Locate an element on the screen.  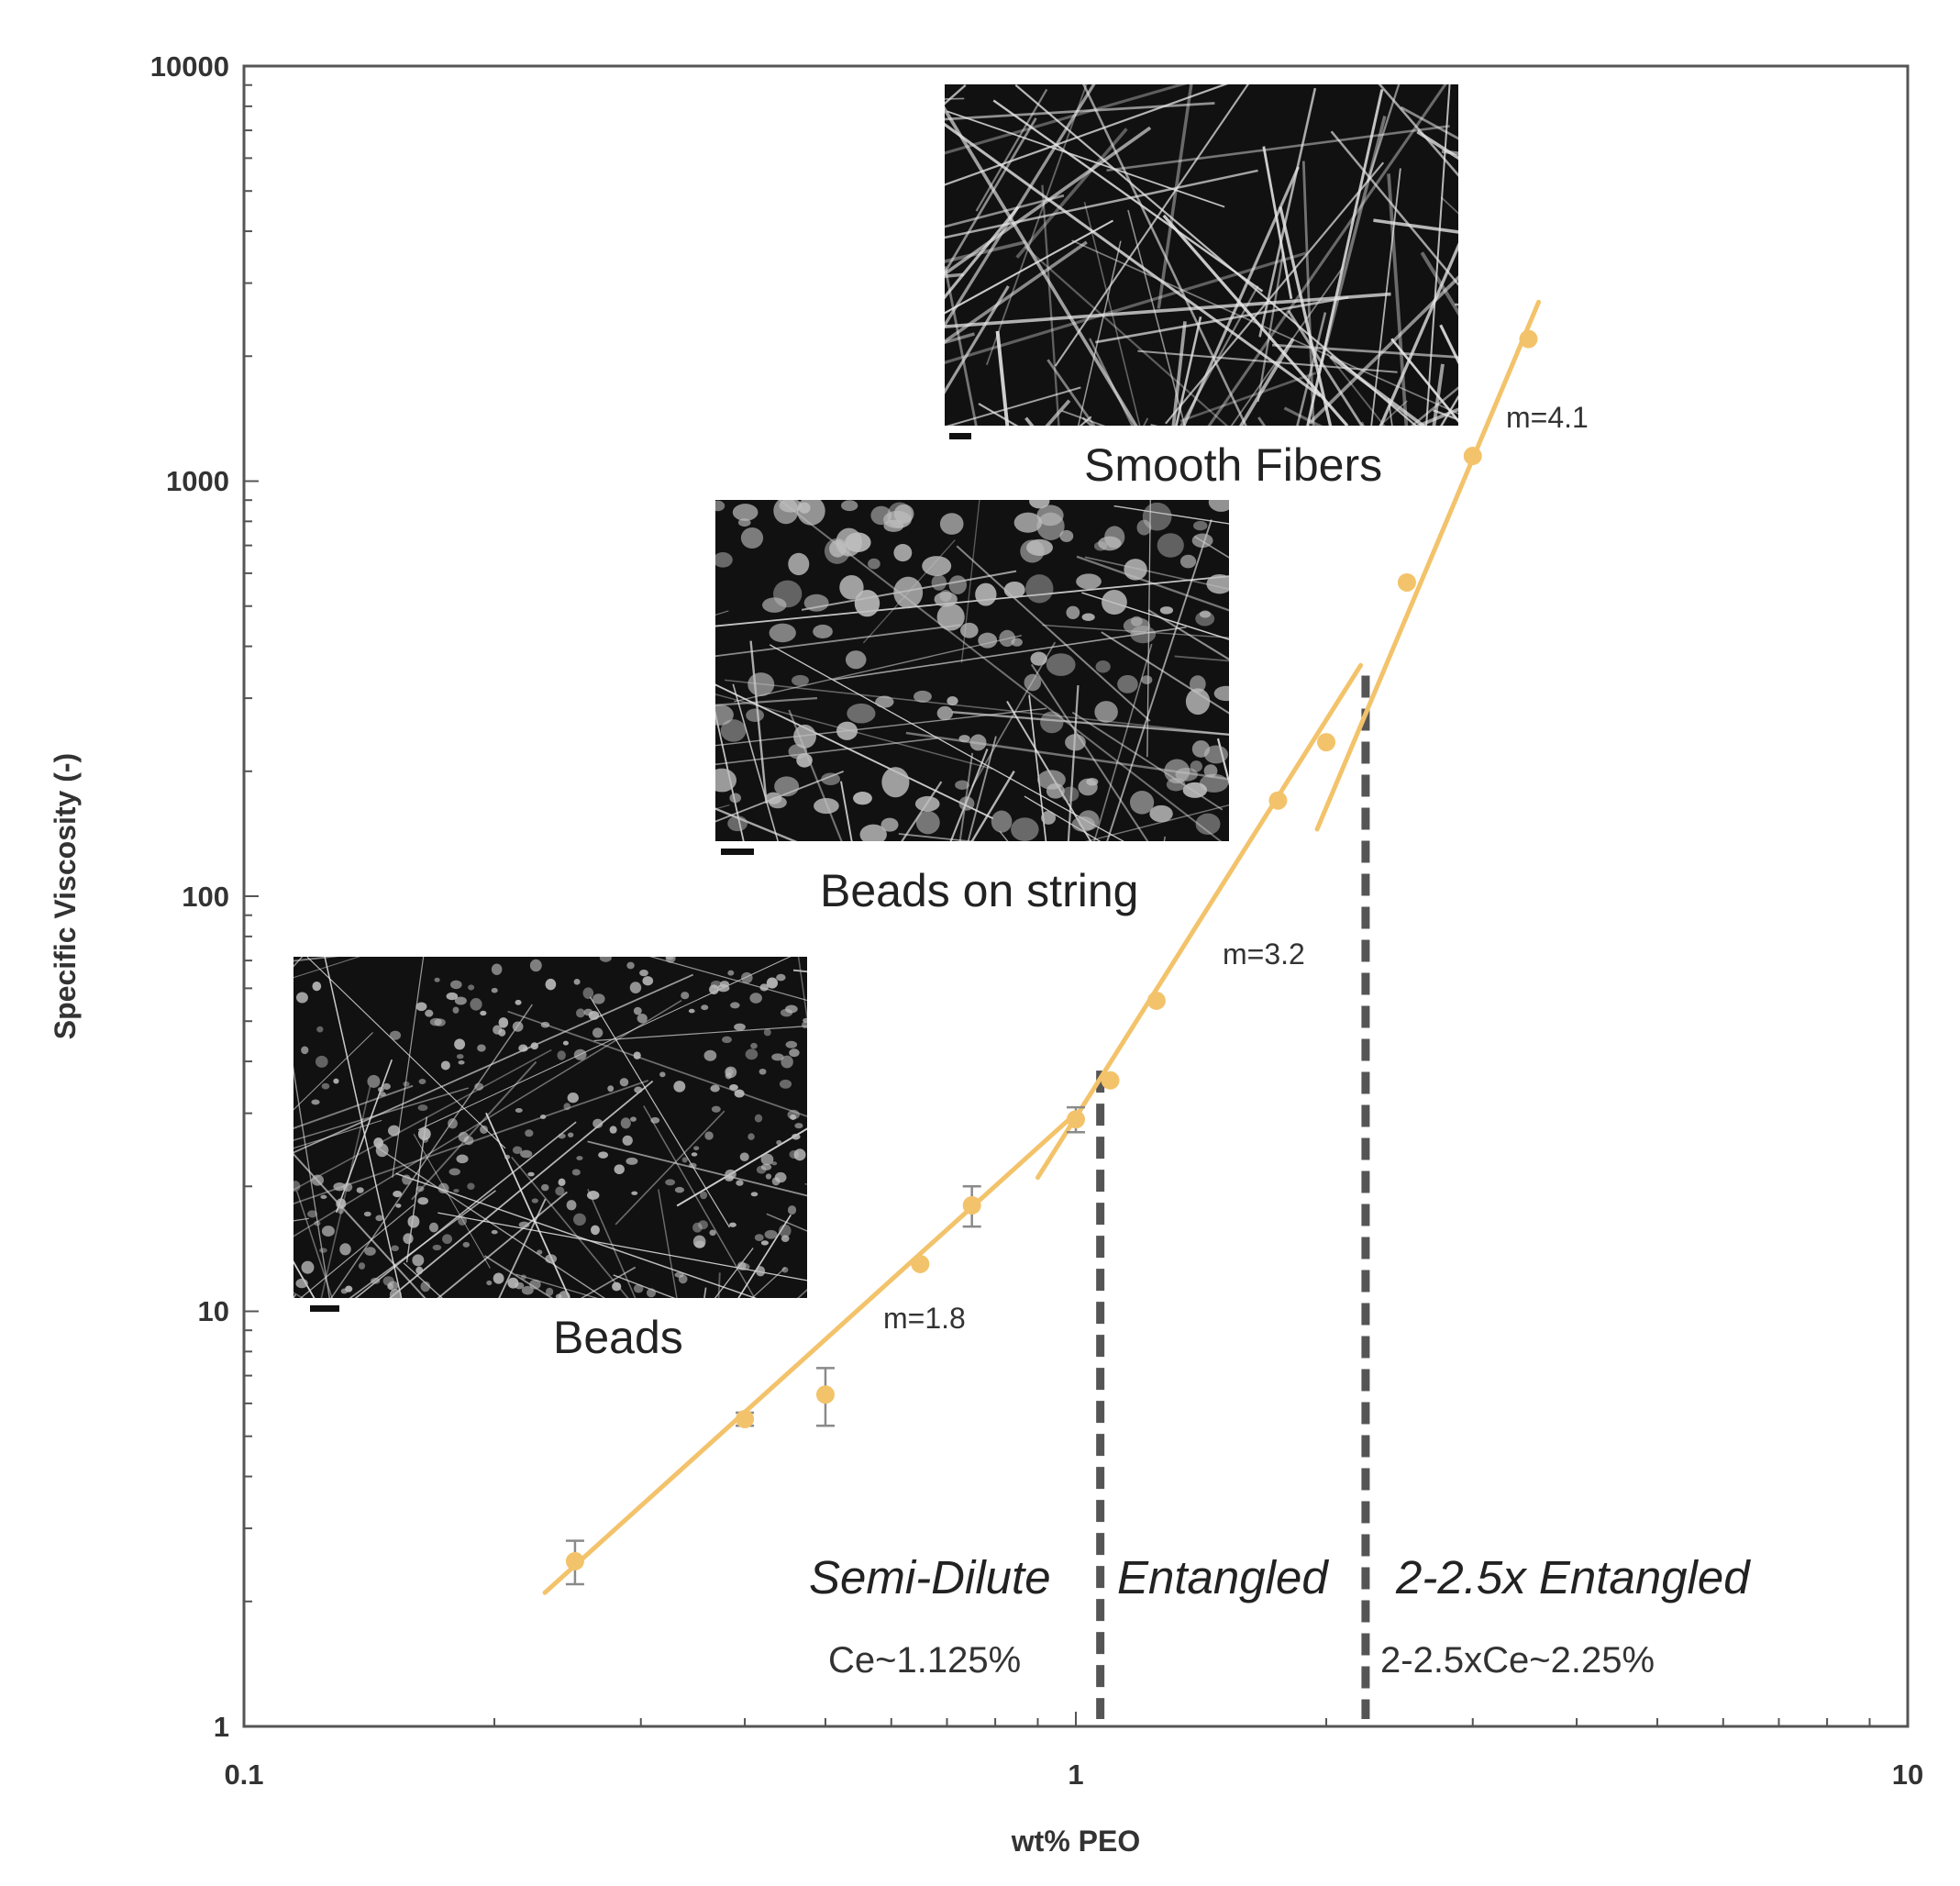
beads-micrograph is located at coordinates (575, 1384).